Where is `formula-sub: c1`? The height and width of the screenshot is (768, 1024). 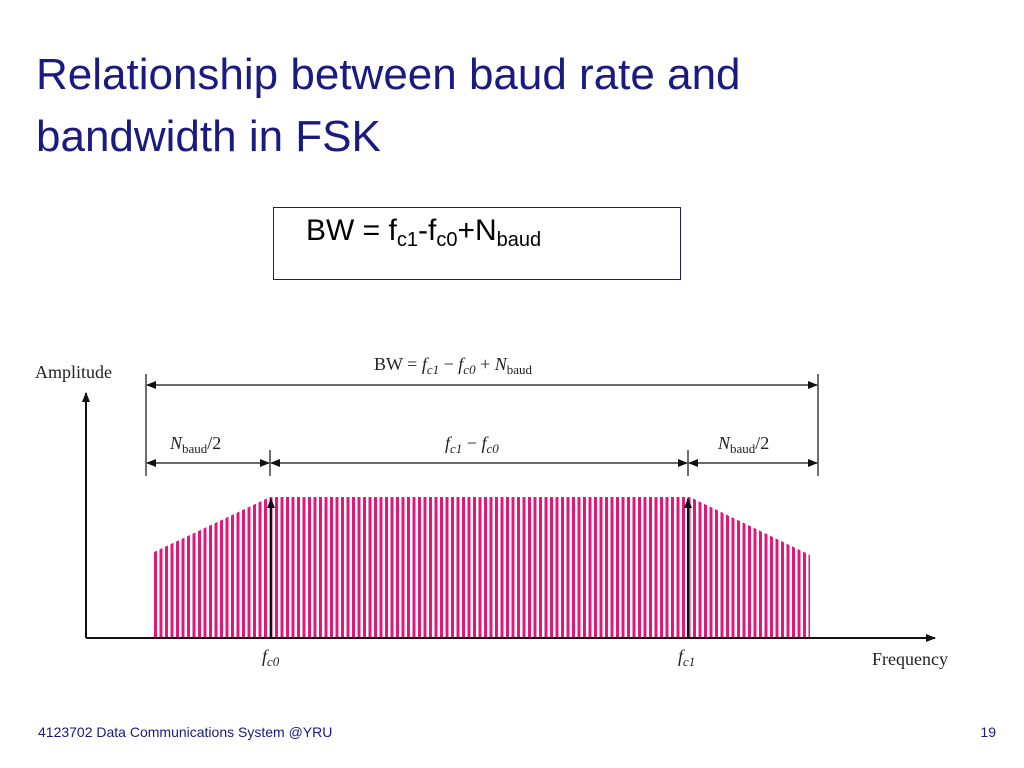
formula-sub: c1 is located at coordinates (407, 240).